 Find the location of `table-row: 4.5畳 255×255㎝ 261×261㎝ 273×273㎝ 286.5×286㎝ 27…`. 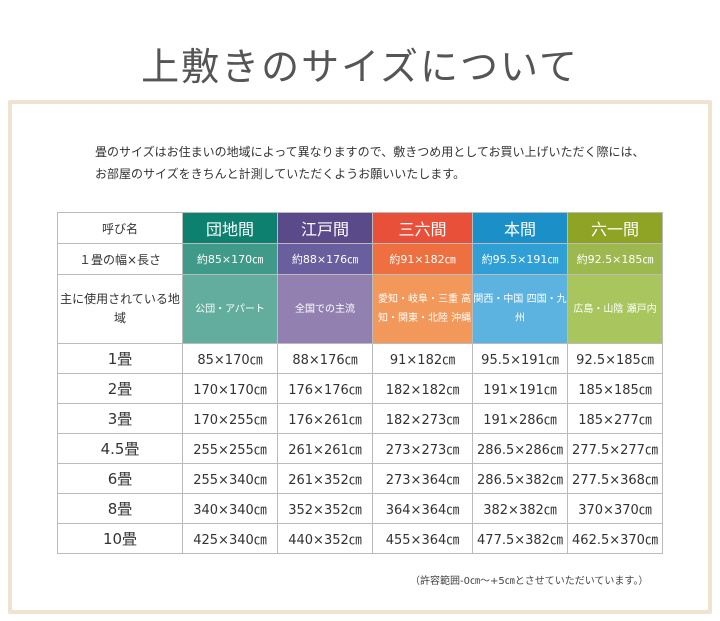

table-row: 4.5畳 255×255㎝ 261×261㎝ 273×273㎝ 286.5×286㎝ 27… is located at coordinates (360, 448).